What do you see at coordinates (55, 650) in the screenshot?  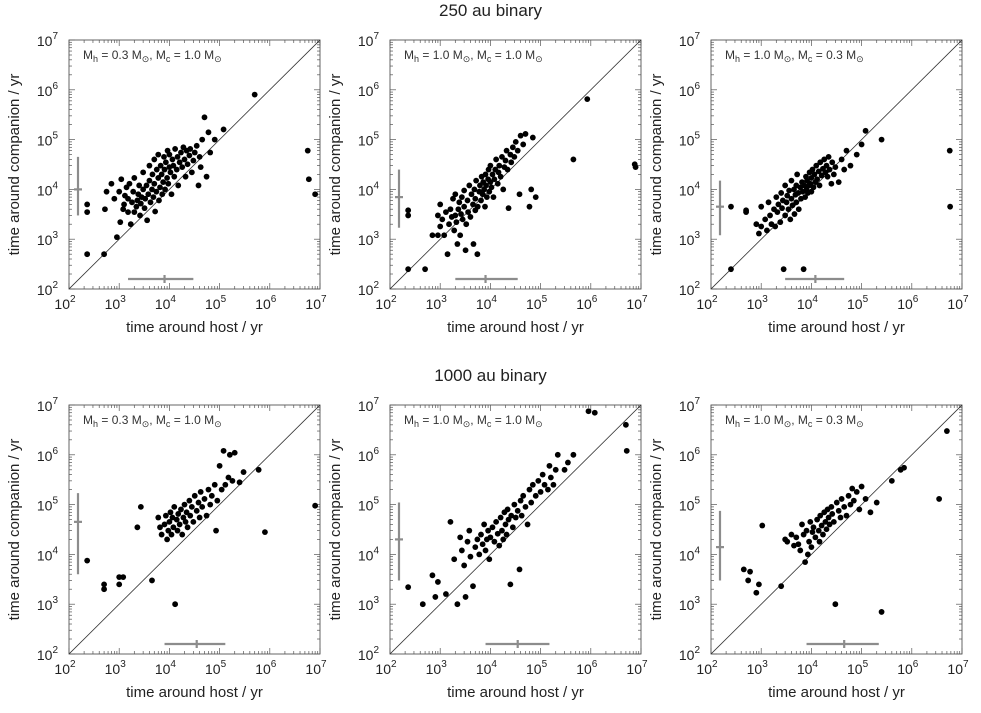 I see `y-tick-exponent: 2` at bounding box center [55, 650].